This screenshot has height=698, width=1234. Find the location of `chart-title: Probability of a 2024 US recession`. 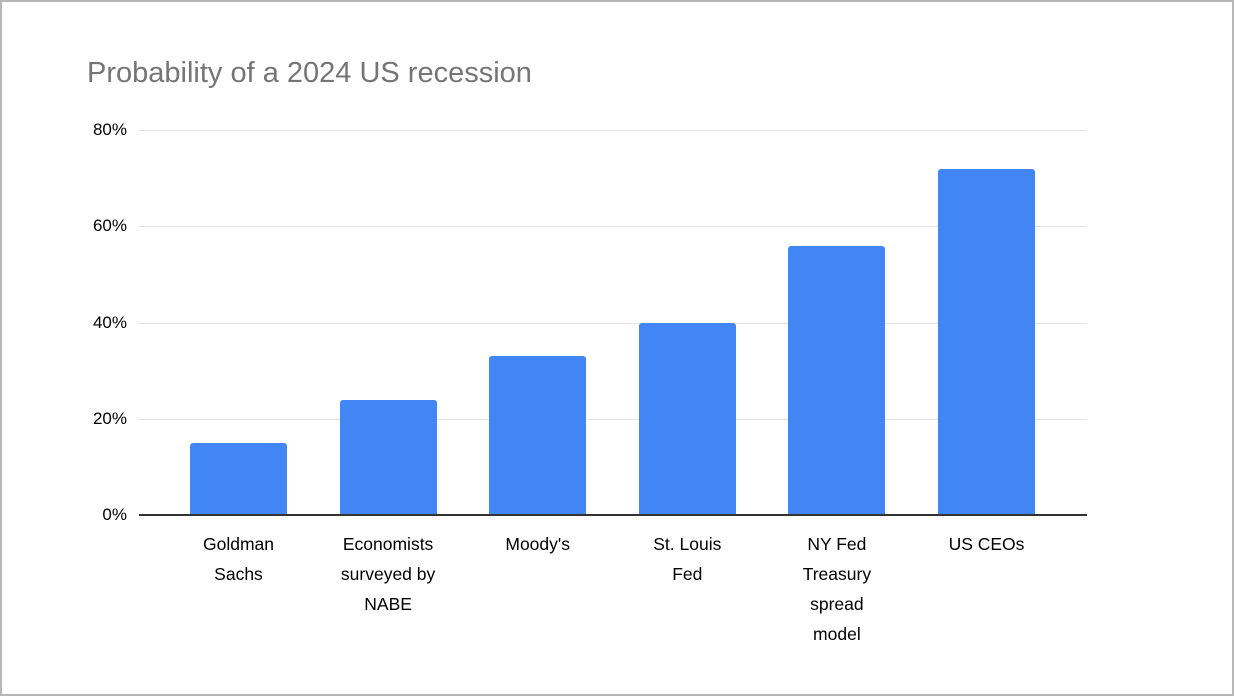

chart-title: Probability of a 2024 US recession is located at coordinates (309, 73).